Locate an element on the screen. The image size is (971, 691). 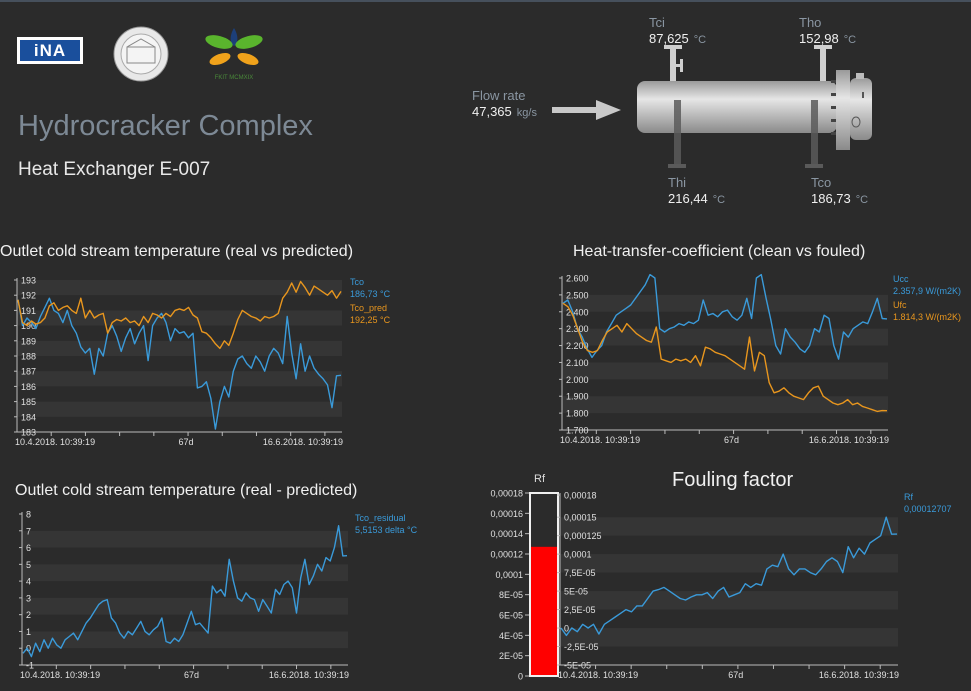
legend-value: 186,73 °C is located at coordinates (370, 294).